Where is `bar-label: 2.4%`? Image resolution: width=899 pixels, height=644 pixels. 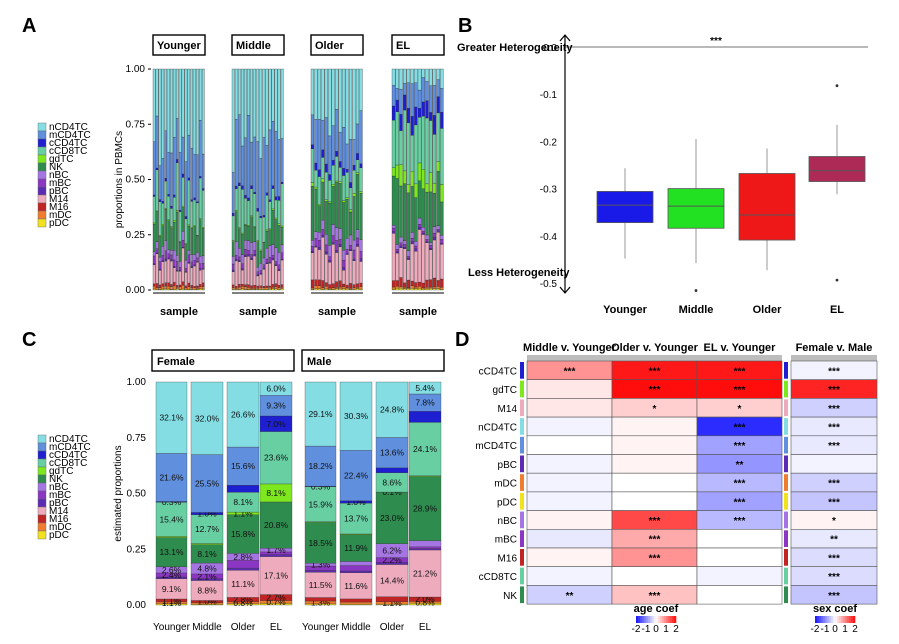
bar-label: 2.4% is located at coordinates (172, 575).